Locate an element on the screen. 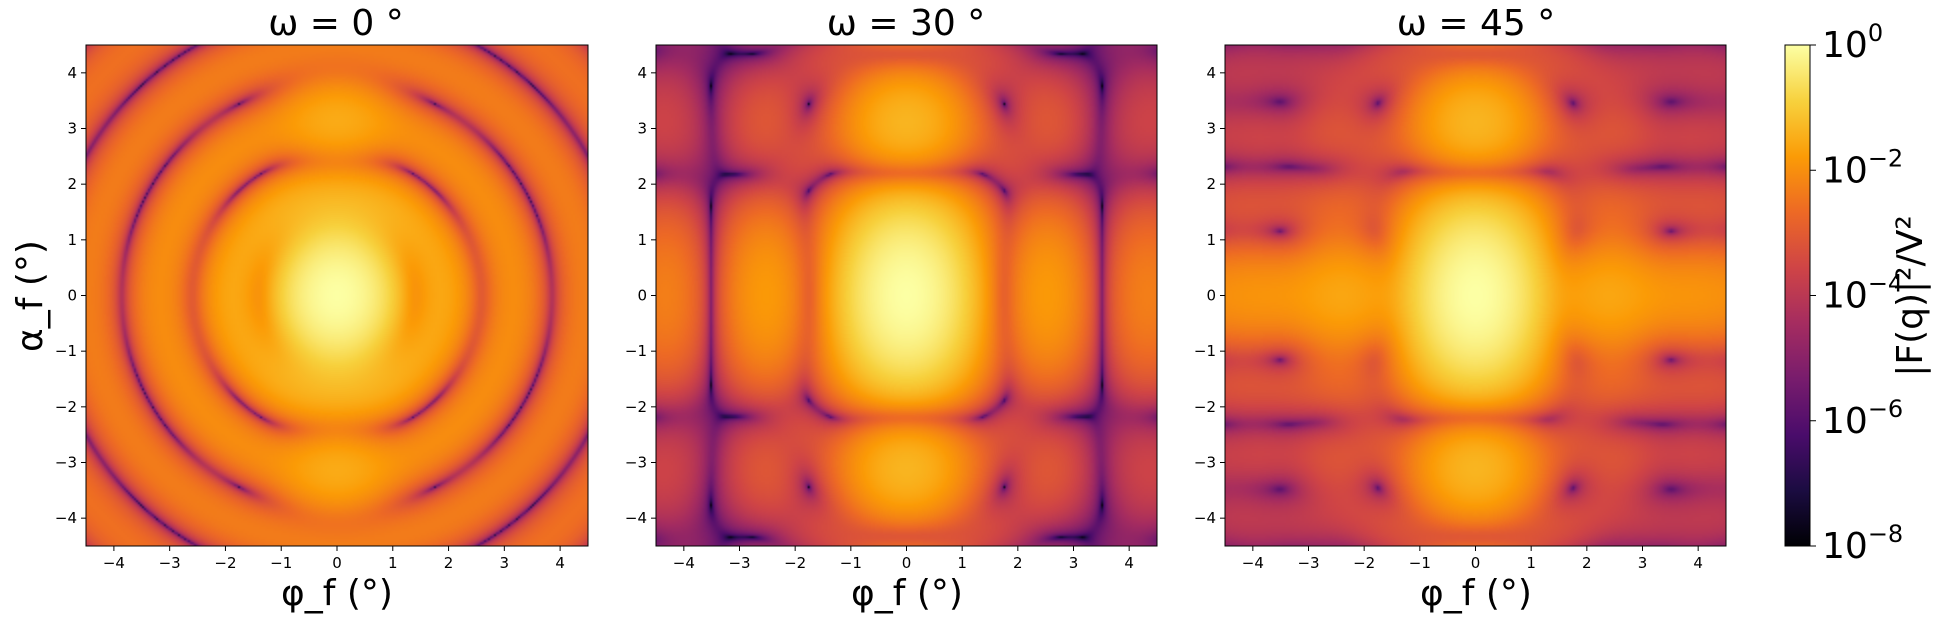  colorbar-tick-label: 10⁻⁴ is located at coordinates (1862, 293).